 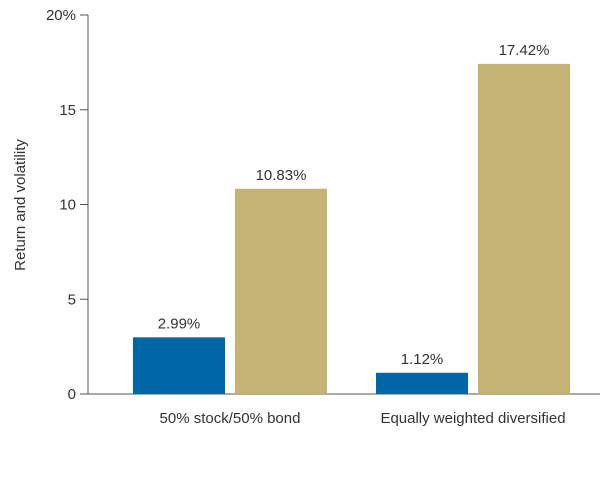 What do you see at coordinates (281, 175) in the screenshot?
I see `data-label: 10.83%` at bounding box center [281, 175].